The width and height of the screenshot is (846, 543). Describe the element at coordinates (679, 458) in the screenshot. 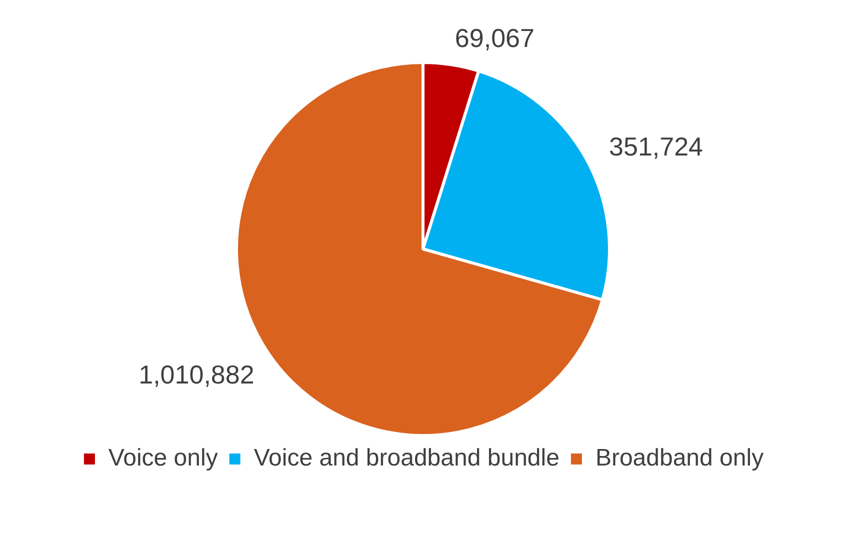

I see `legend-label: Broadband only` at that location.